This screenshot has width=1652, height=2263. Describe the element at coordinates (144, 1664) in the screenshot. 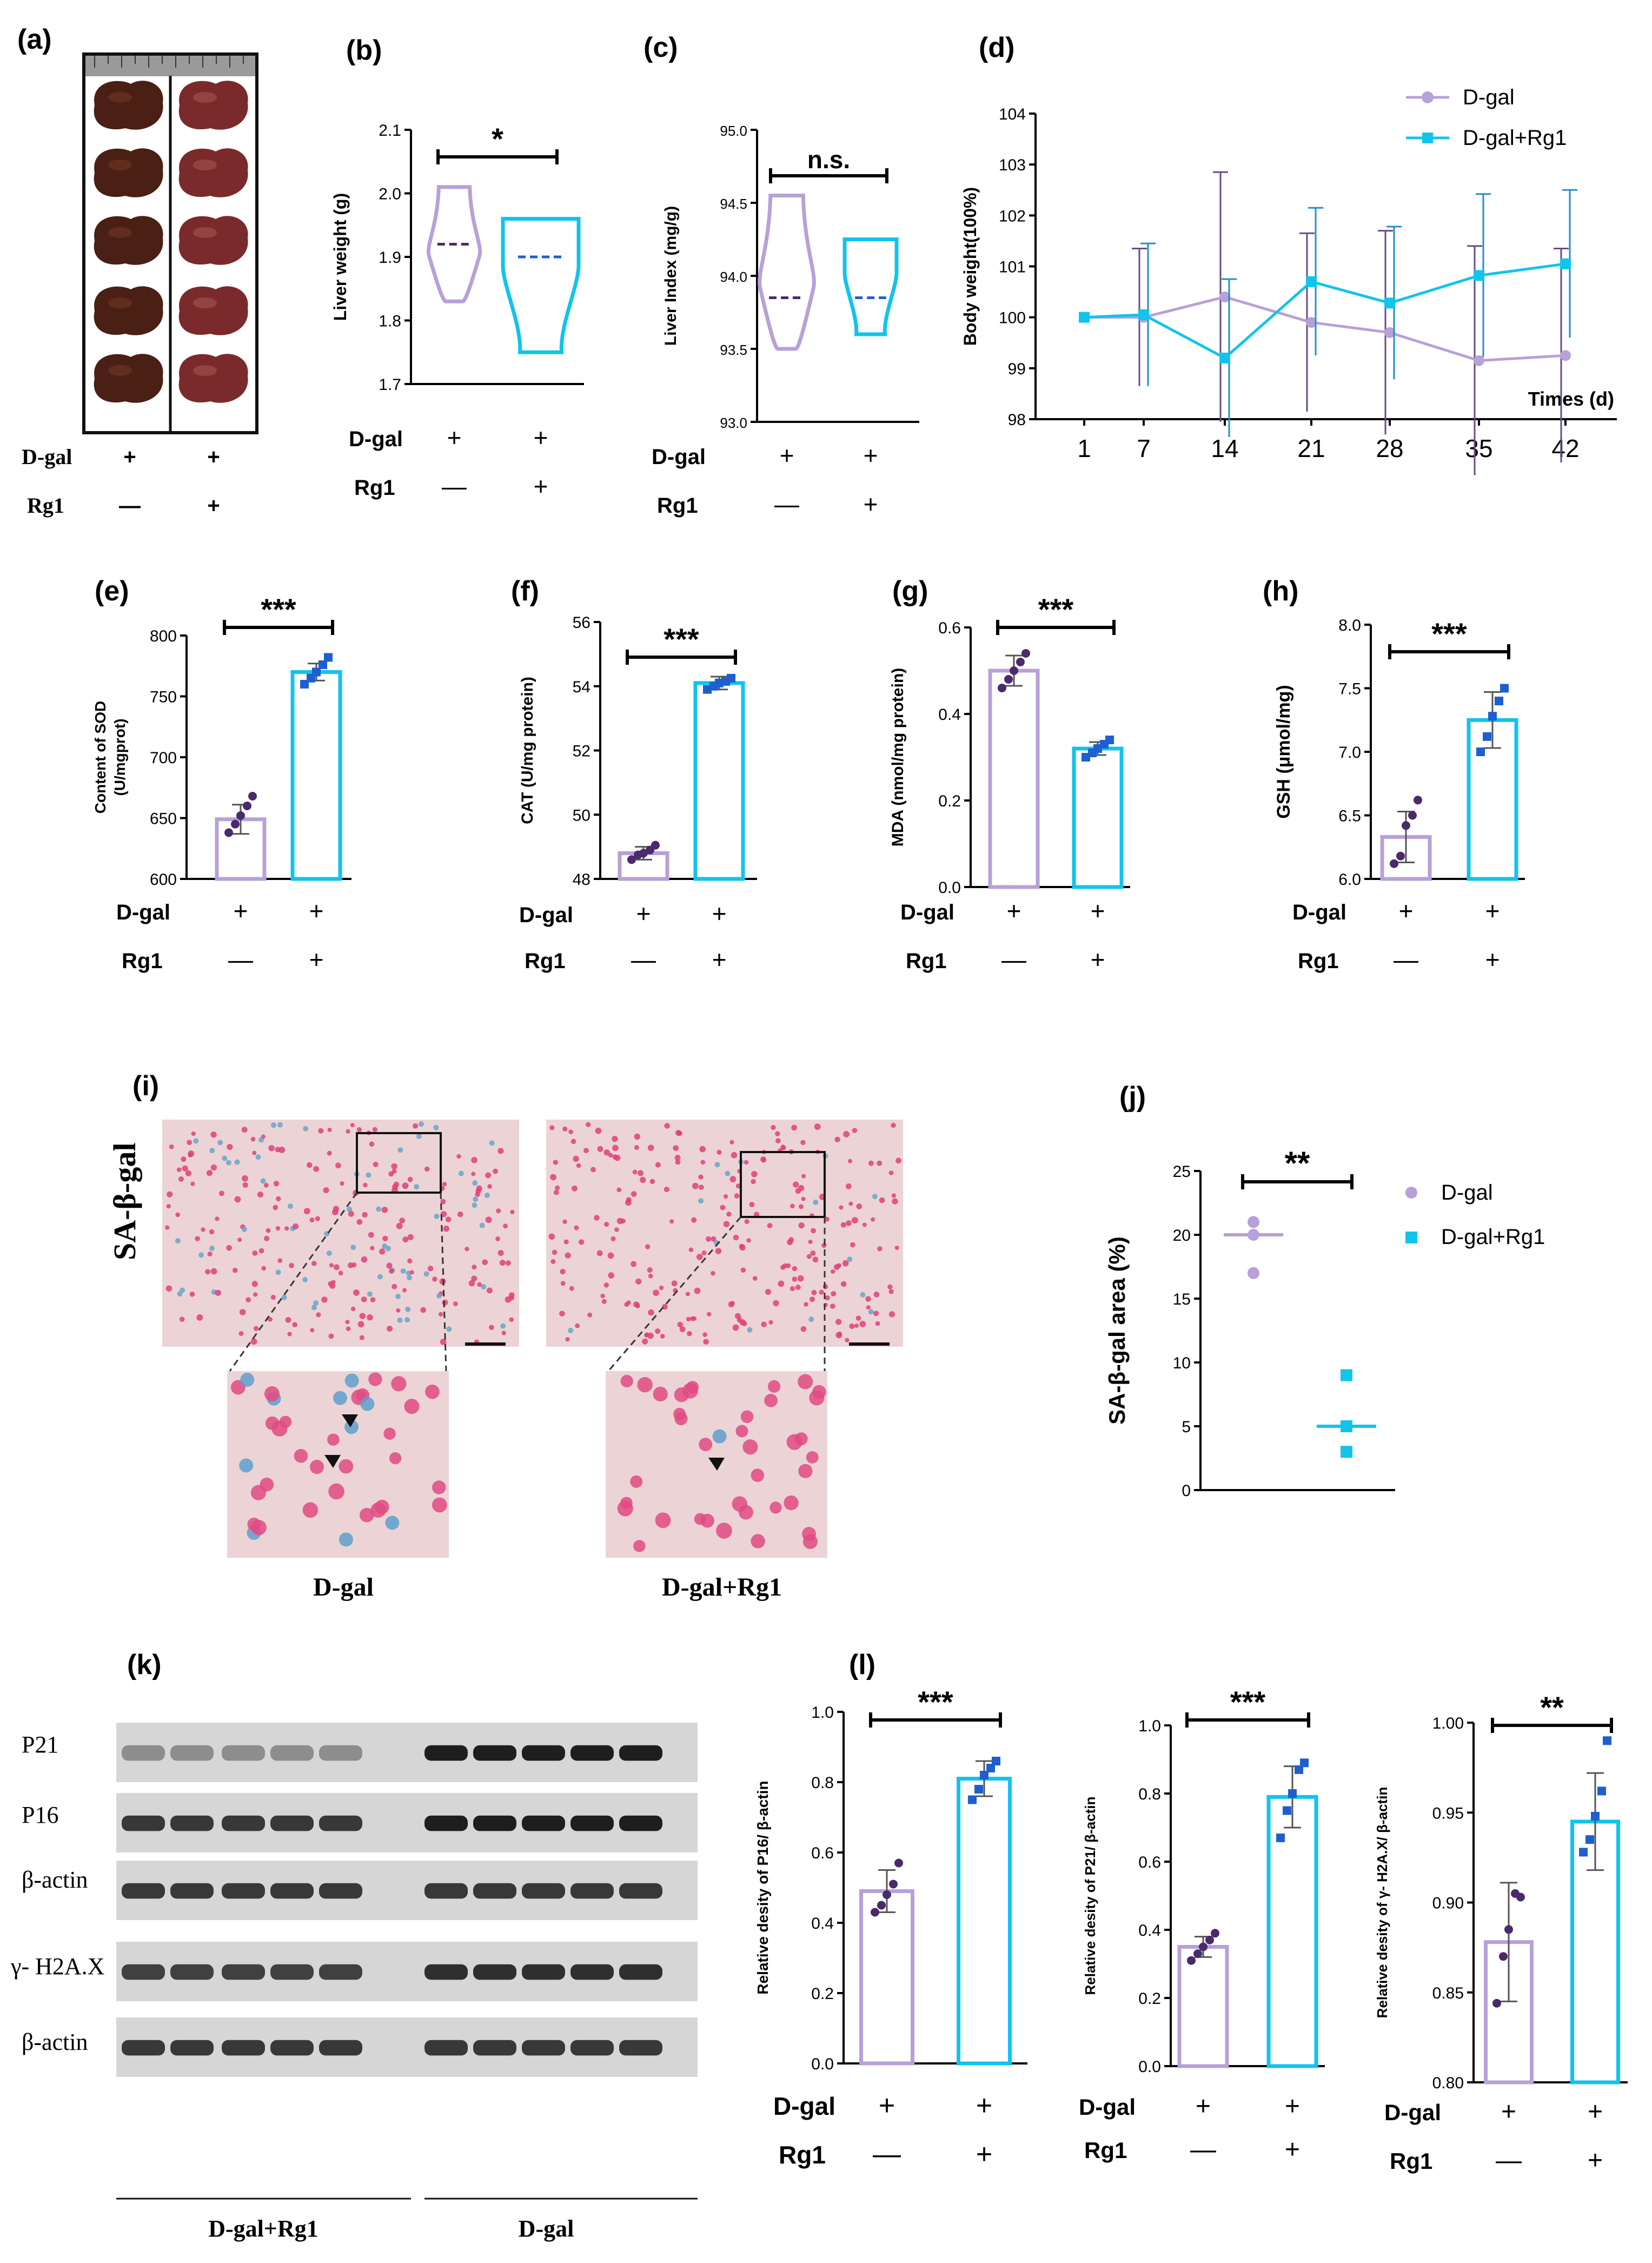

I see `panel-label-k: (k)` at that location.